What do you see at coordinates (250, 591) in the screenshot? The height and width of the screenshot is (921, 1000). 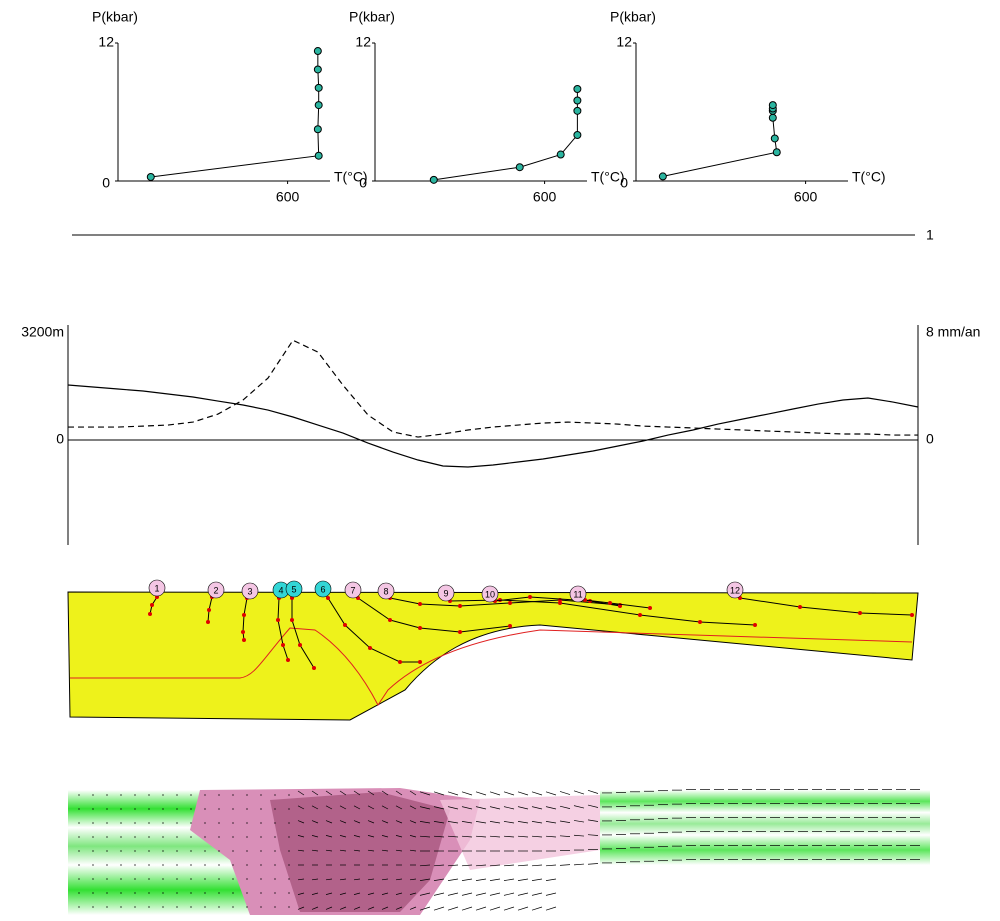 I see `marker: 3` at bounding box center [250, 591].